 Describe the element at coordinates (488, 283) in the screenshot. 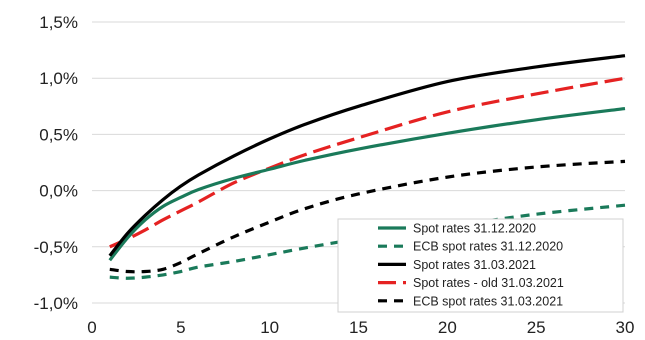

I see `legend-label: Spot rates - old 31.03.2021` at that location.